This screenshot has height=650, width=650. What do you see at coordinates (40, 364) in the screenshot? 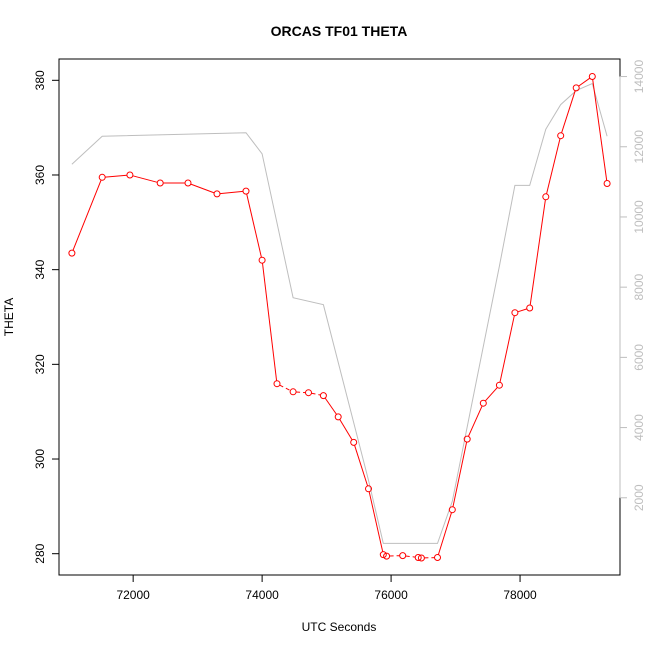
I see `y-tick-label: 320` at bounding box center [40, 364].